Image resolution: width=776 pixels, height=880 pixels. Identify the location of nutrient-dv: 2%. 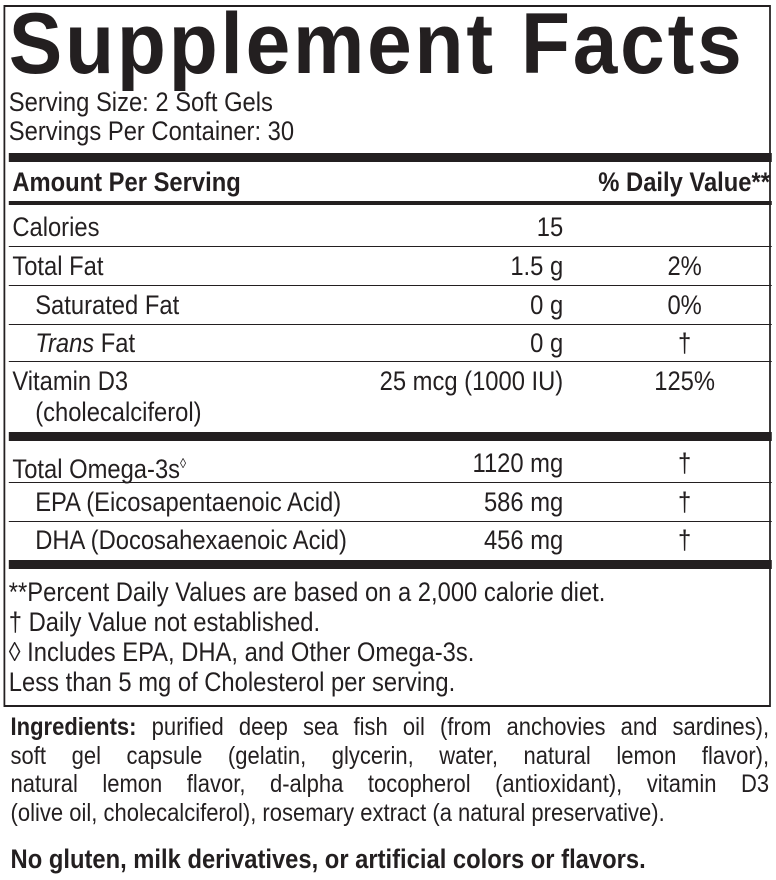
(684, 266).